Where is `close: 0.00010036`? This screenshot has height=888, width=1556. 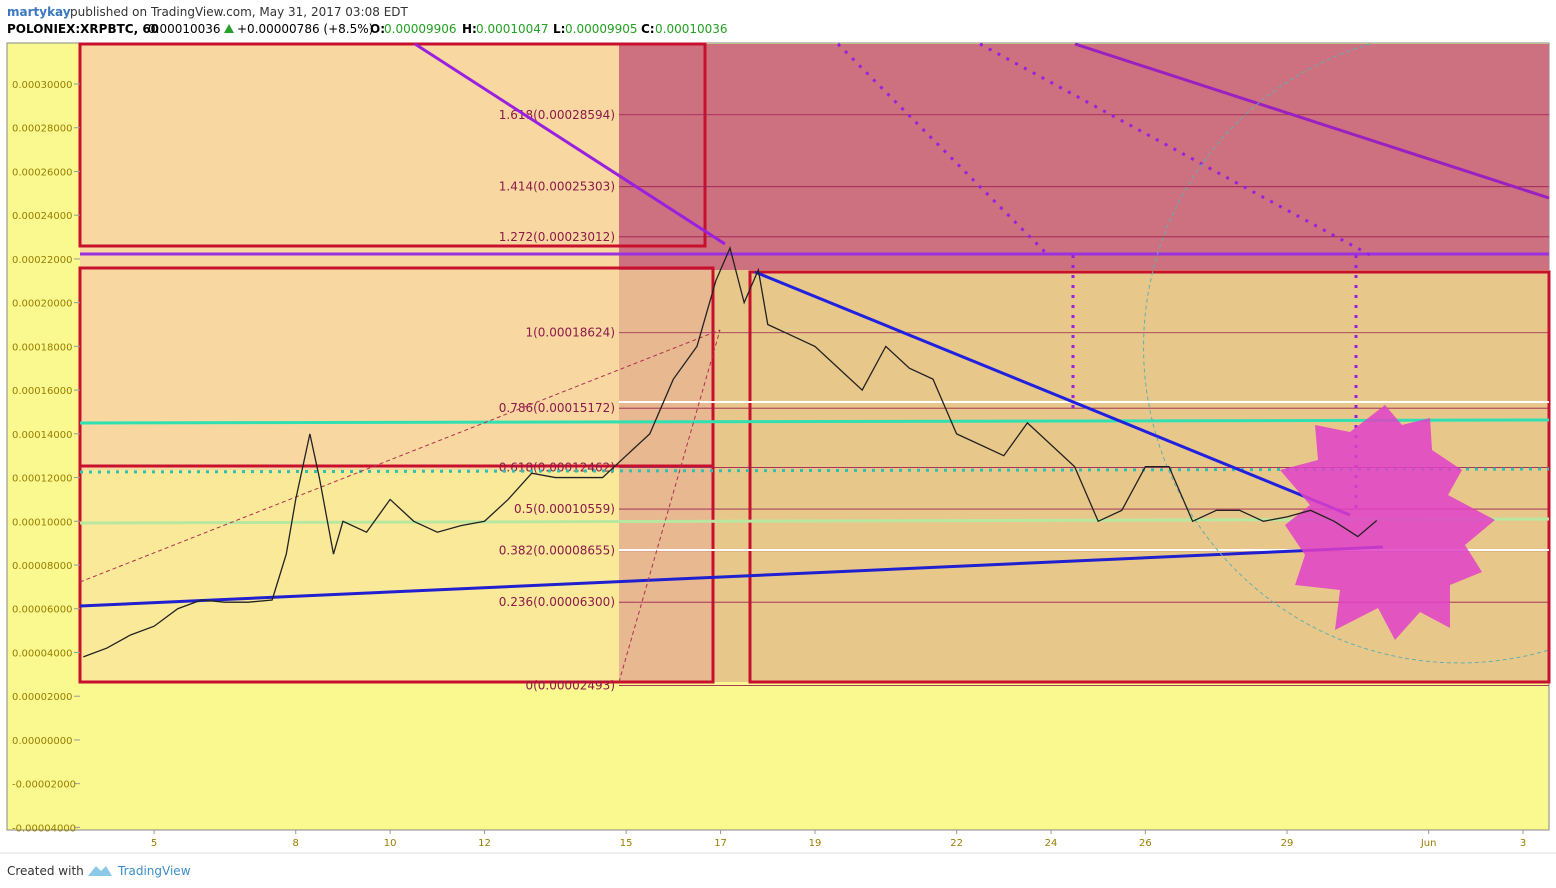
close: 0.00010036 is located at coordinates (691, 29).